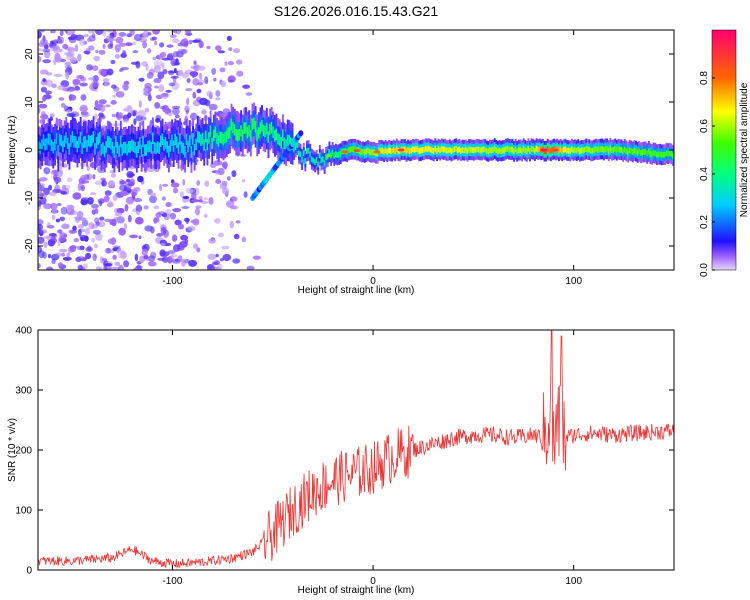  What do you see at coordinates (573, 281) in the screenshot?
I see `x-tick-label: 100` at bounding box center [573, 281].